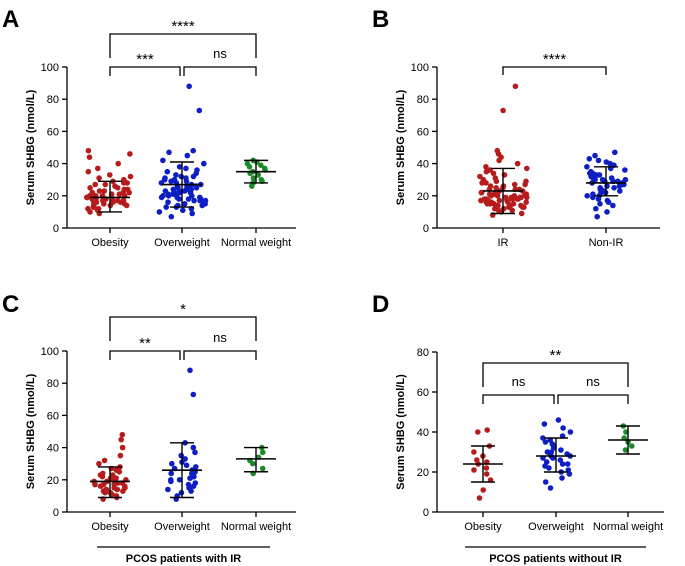  What do you see at coordinates (56, 513) in the screenshot?
I see `y-tick-label-c-0: 0` at bounding box center [56, 513].